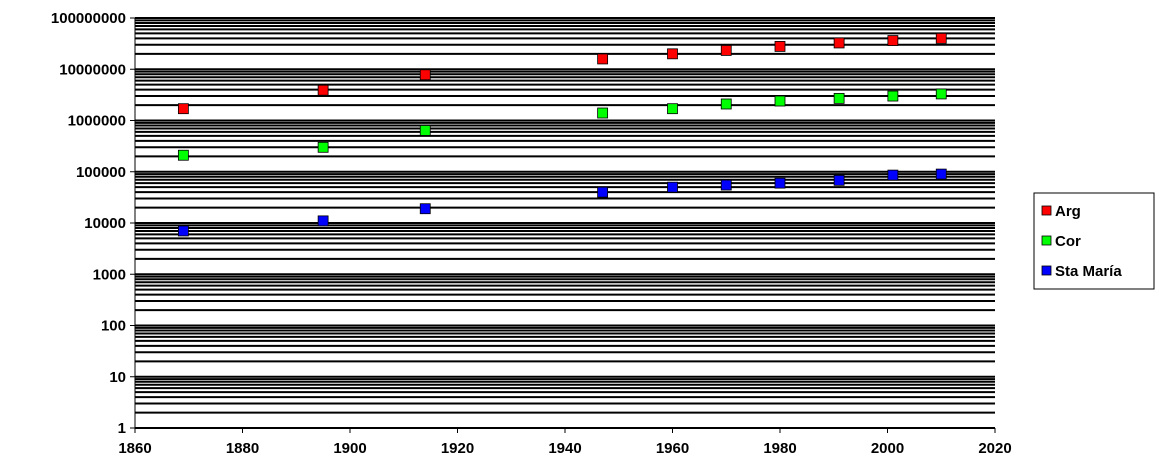 Image resolution: width=1156 pixels, height=462 pixels. Describe the element at coordinates (779, 448) in the screenshot. I see `x-tick-label: 1980` at that location.